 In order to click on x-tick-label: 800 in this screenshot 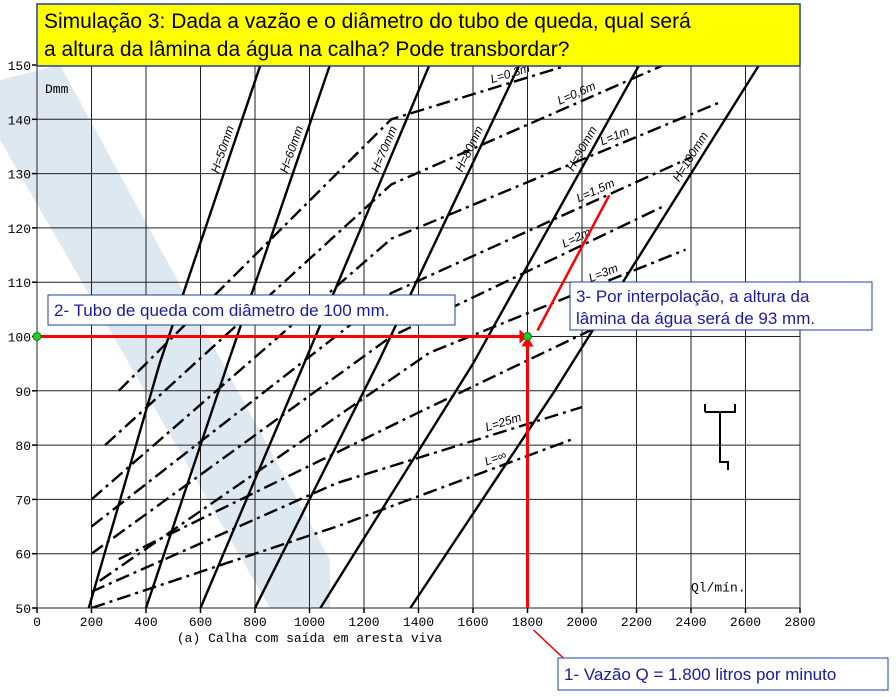, I will do `click(254, 622)`.